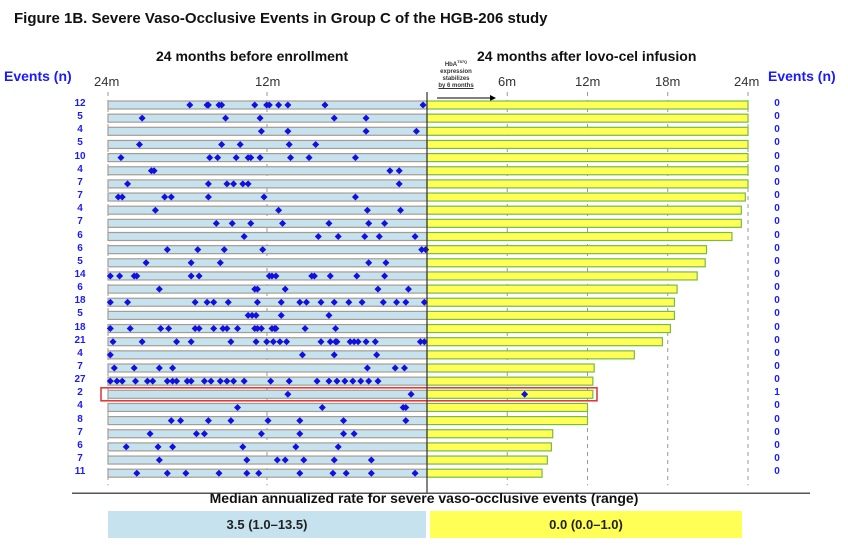  I want to click on right-panel-title: 24 months after lovo-cel infusion, so click(587, 56).